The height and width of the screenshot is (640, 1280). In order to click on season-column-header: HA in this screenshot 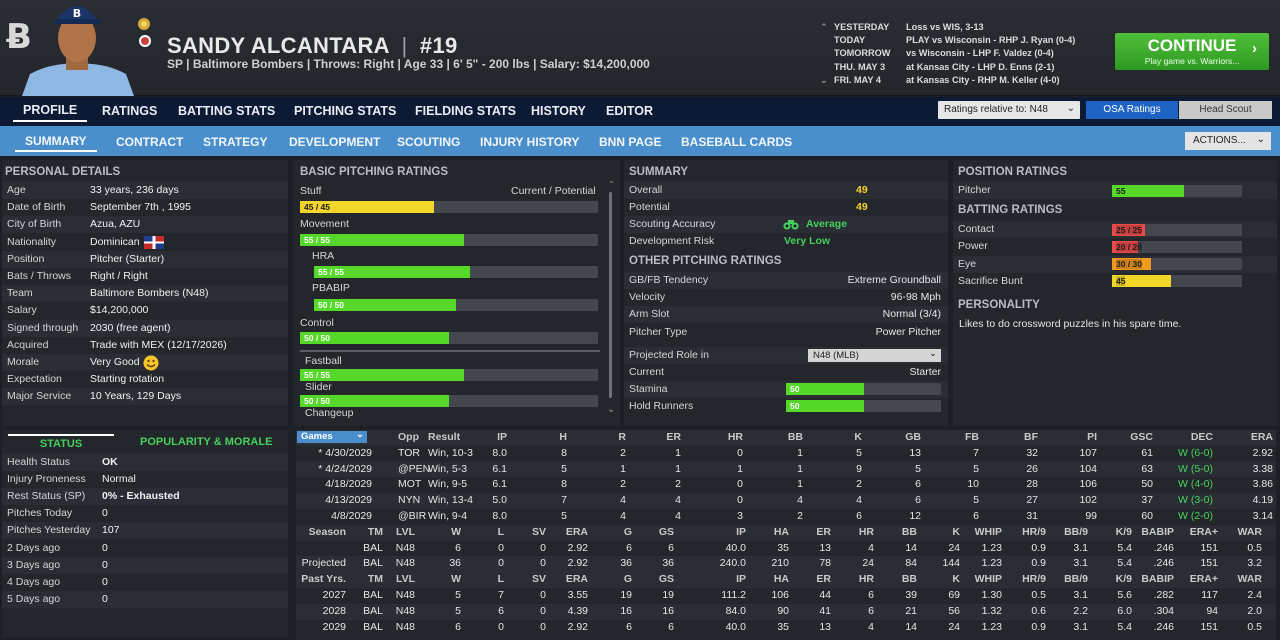, I will do `click(781, 531)`.